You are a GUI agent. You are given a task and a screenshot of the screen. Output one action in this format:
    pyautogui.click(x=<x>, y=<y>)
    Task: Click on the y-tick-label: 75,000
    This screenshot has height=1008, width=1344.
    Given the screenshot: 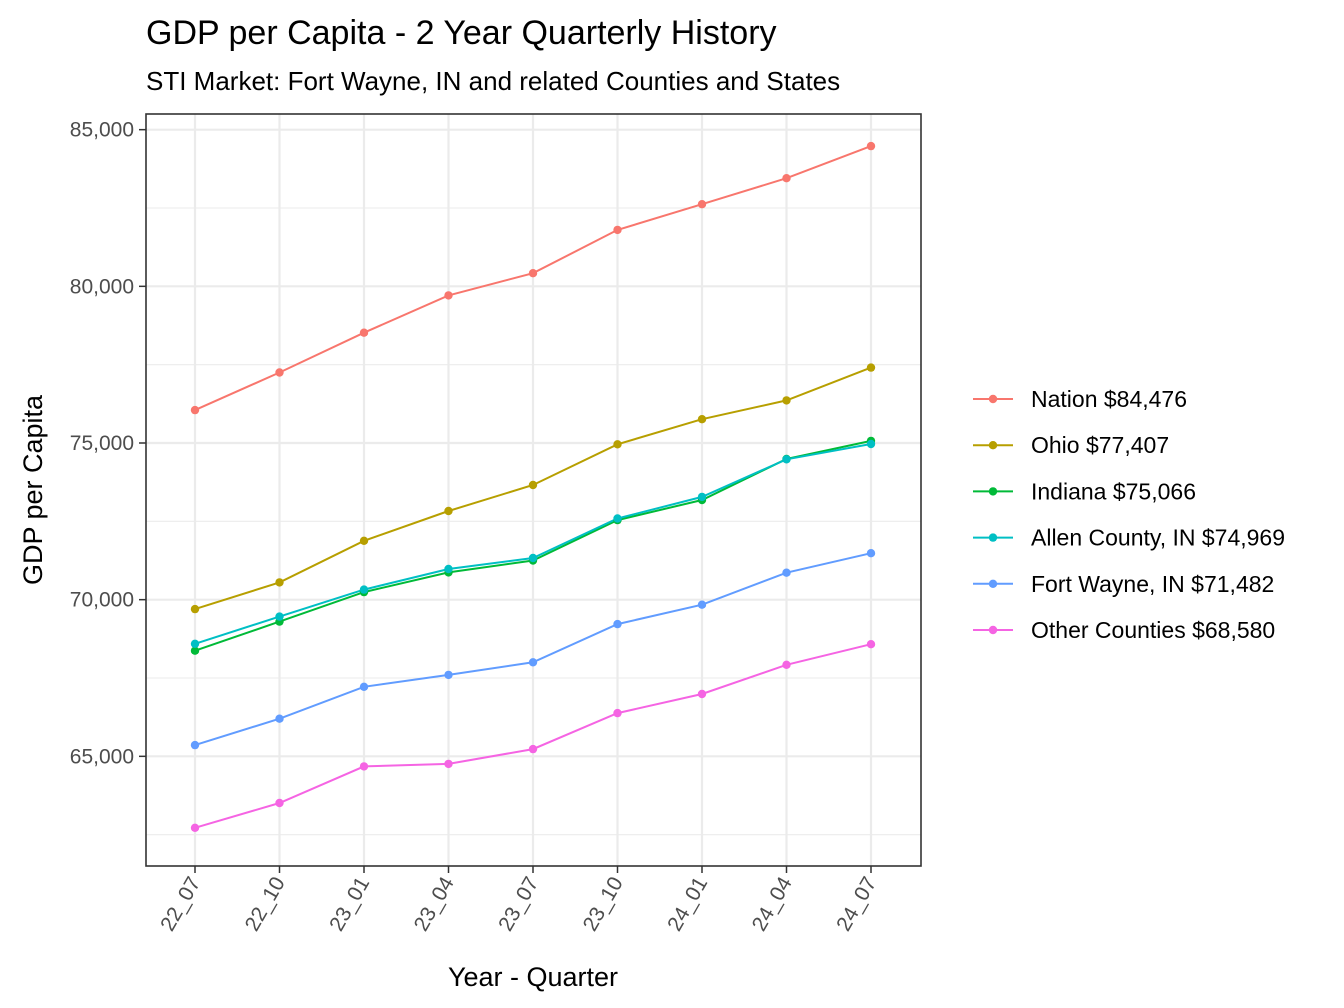 What is the action you would take?
    pyautogui.click(x=102, y=443)
    